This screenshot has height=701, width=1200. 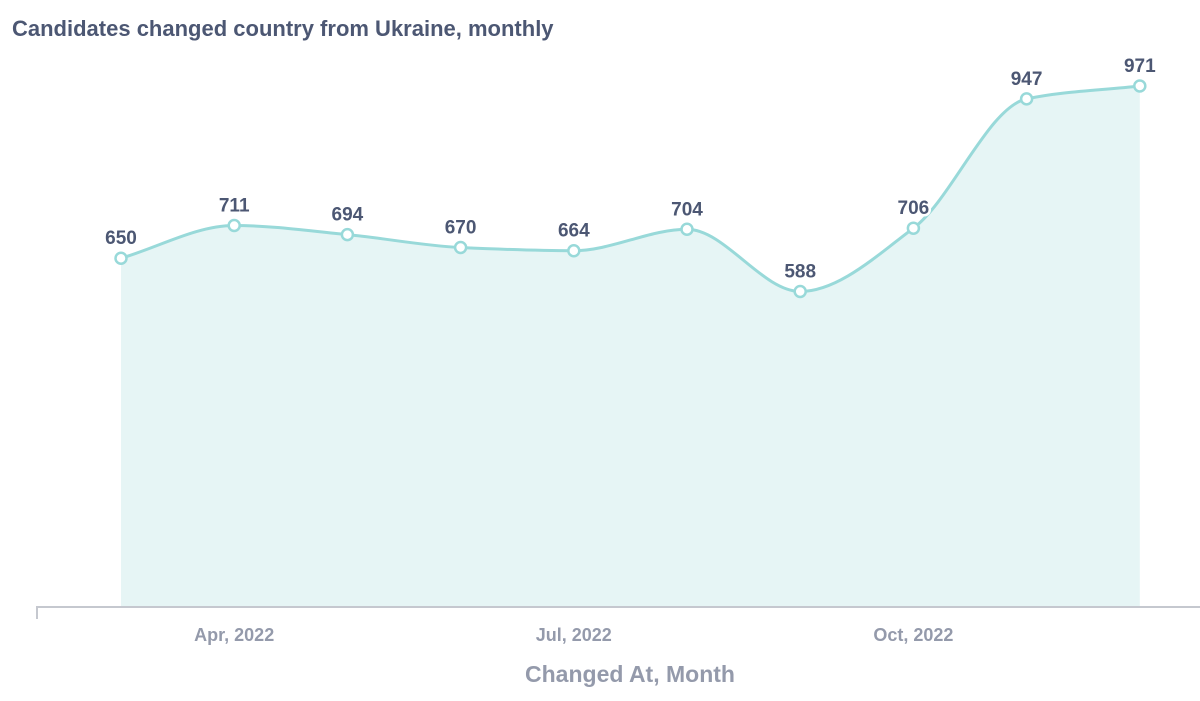 What do you see at coordinates (121, 238) in the screenshot?
I see `data-label: 650` at bounding box center [121, 238].